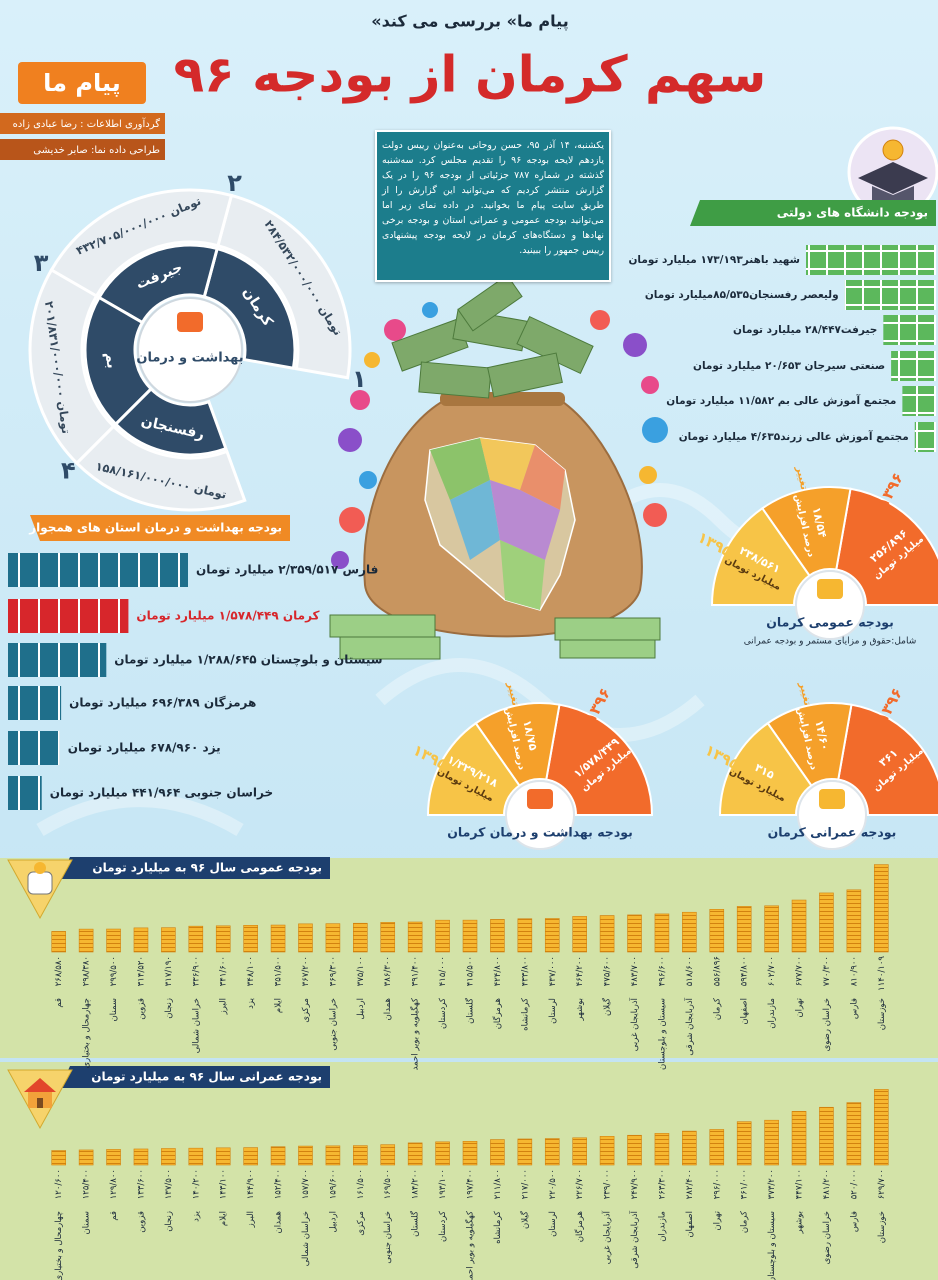 Image resolution: width=938 pixels, height=1280 pixels. What do you see at coordinates (141, 1222) in the screenshot?
I see `category-label: قزوین` at bounding box center [141, 1222].